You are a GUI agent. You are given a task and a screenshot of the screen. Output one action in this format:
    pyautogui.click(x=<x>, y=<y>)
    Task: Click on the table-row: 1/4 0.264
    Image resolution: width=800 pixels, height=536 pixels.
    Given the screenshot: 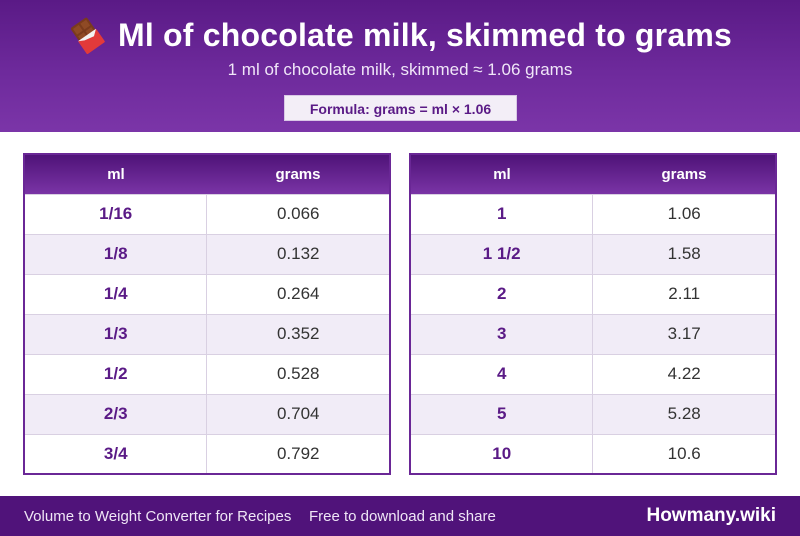 What is the action you would take?
    pyautogui.click(x=207, y=293)
    